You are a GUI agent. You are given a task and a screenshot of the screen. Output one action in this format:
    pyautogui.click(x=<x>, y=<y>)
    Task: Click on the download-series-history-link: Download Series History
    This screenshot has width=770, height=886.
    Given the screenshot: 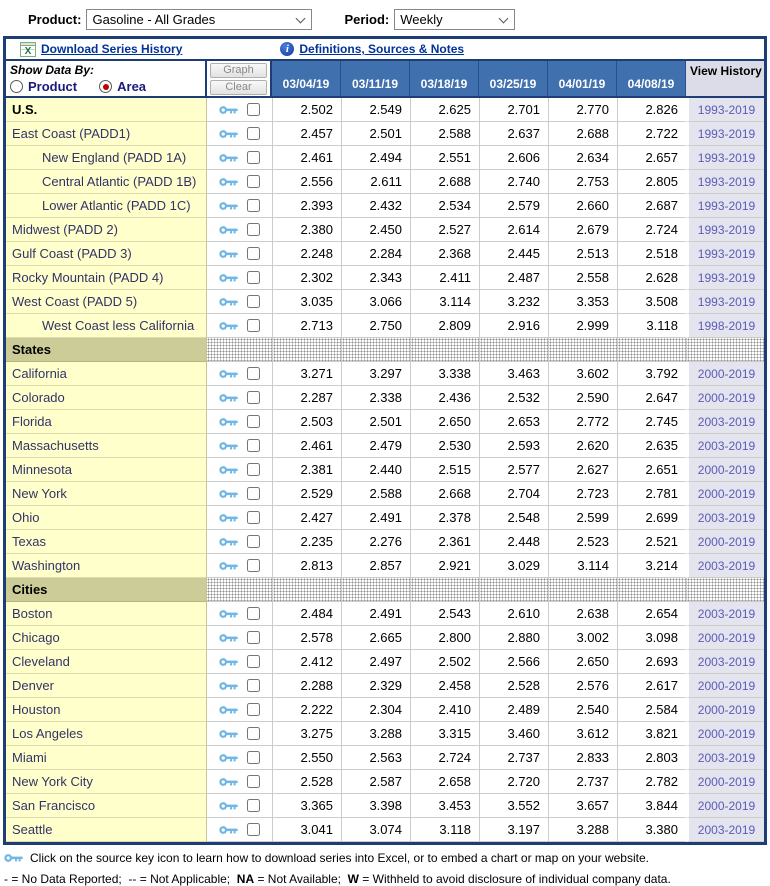 What is the action you would take?
    pyautogui.click(x=112, y=49)
    